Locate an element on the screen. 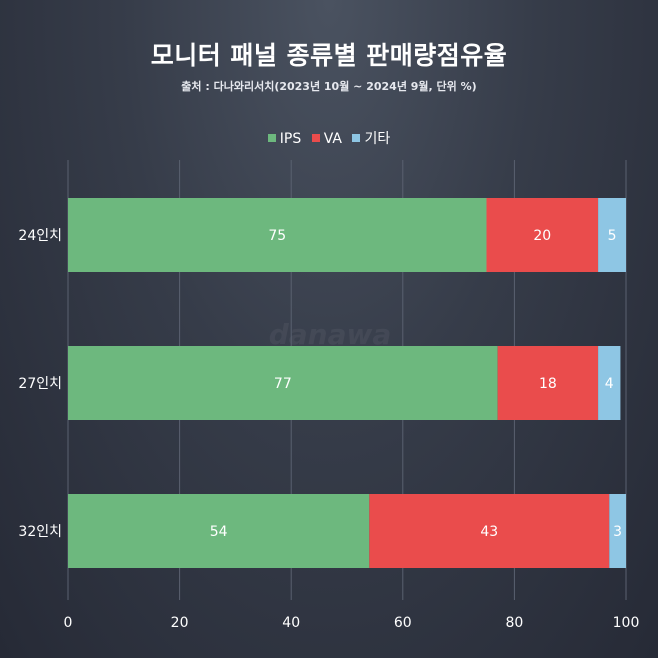 Image resolution: width=658 pixels, height=658 pixels. x-tick-label: 20 is located at coordinates (180, 623).